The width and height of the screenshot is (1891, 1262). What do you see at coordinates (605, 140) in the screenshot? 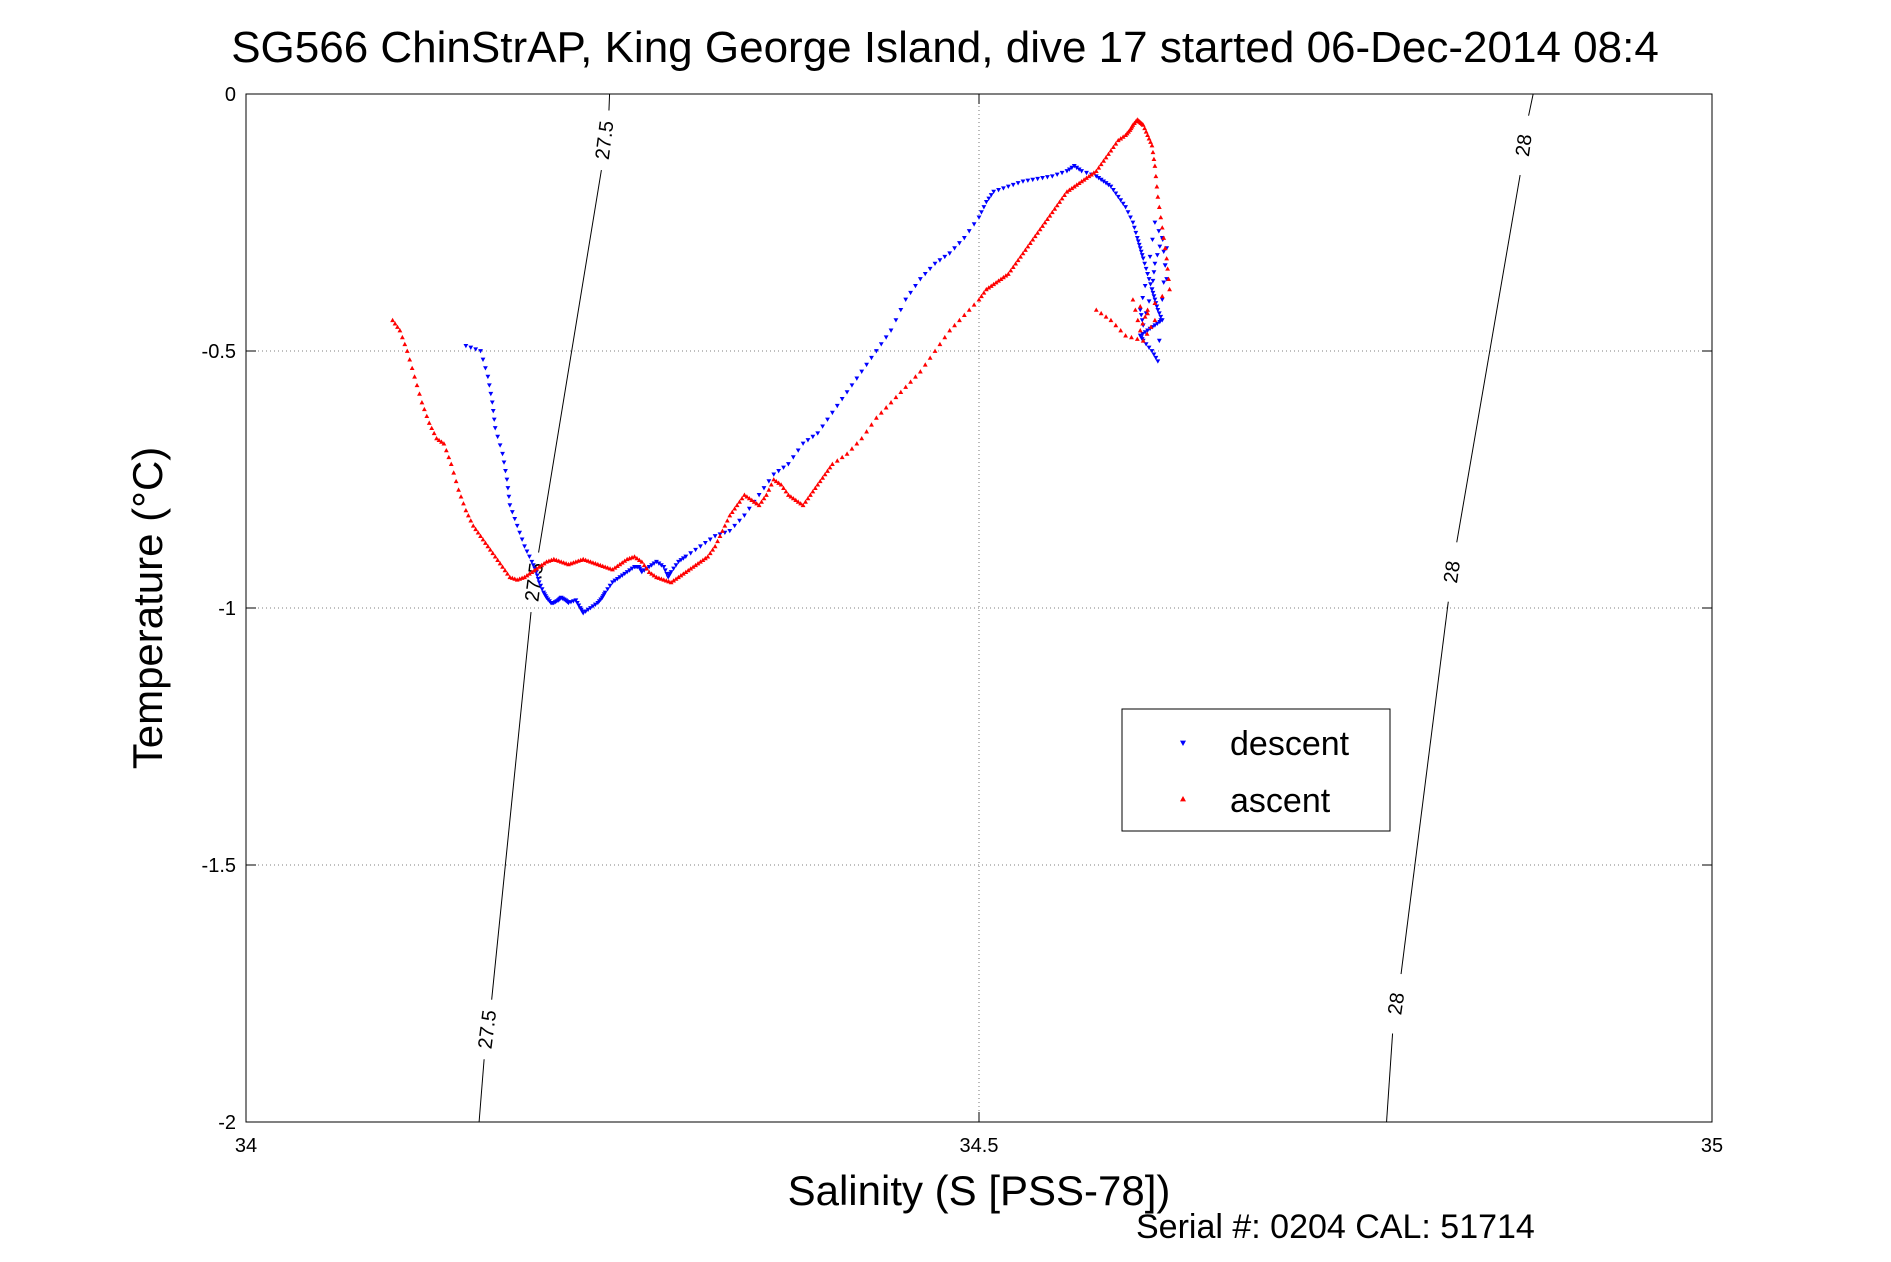
I see `isopycnal-label: 27.5` at bounding box center [605, 140].